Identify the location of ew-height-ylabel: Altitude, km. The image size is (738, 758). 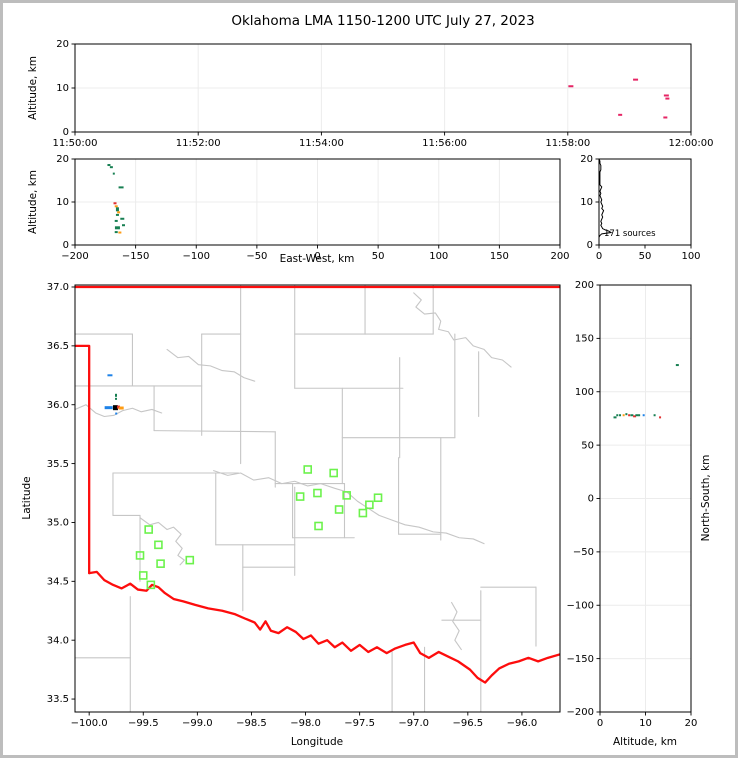
(33, 202).